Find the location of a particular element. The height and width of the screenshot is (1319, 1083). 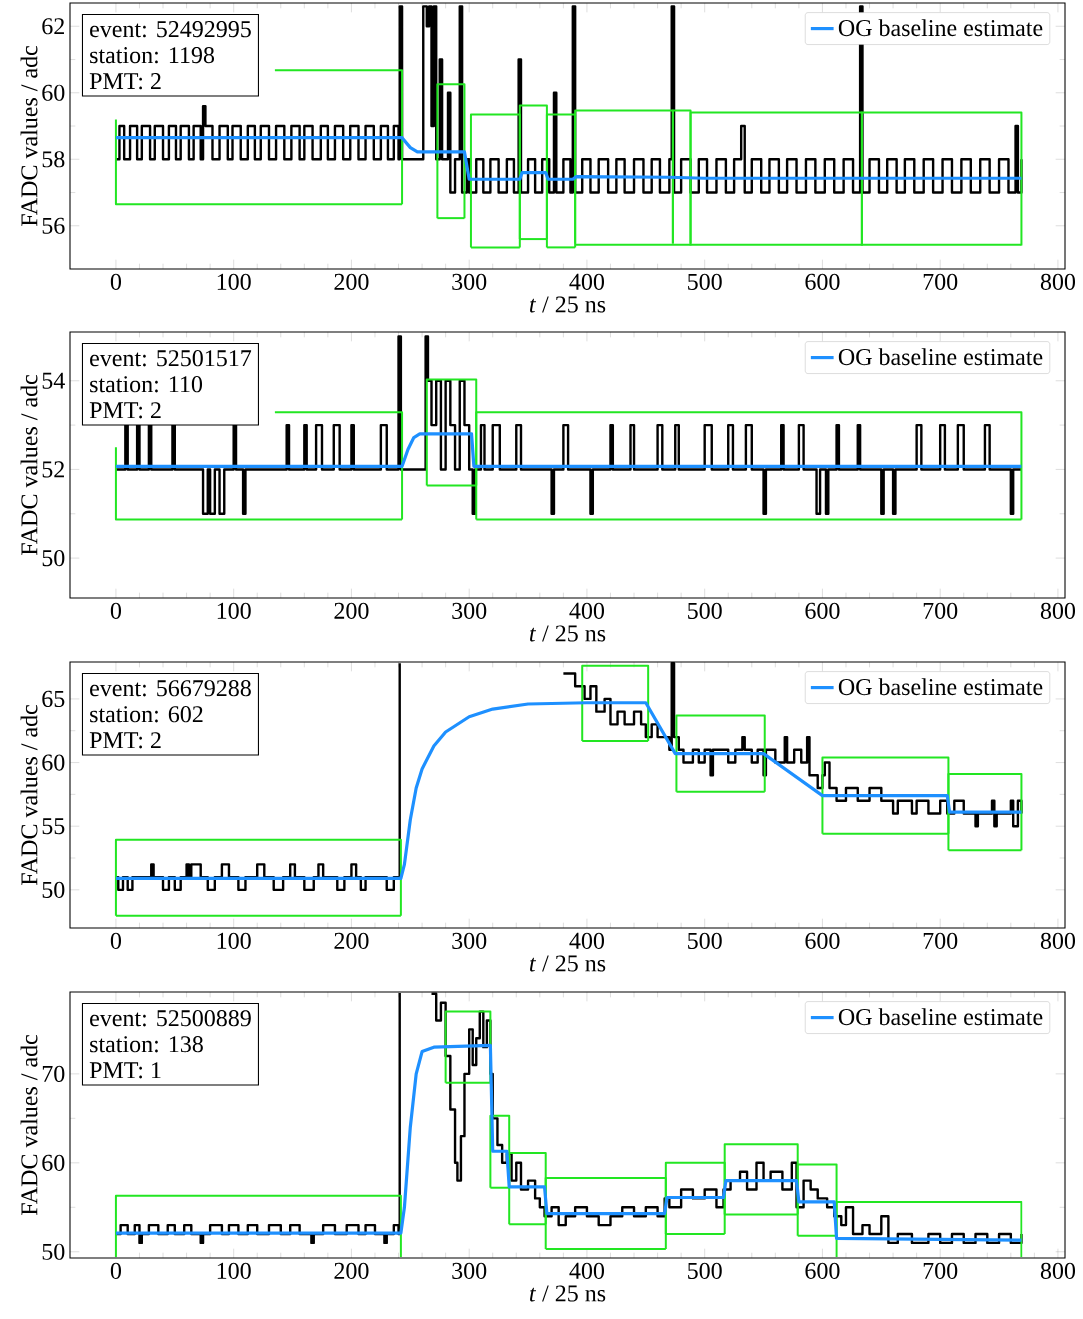

annotation: station: 110 is located at coordinates (146, 384).